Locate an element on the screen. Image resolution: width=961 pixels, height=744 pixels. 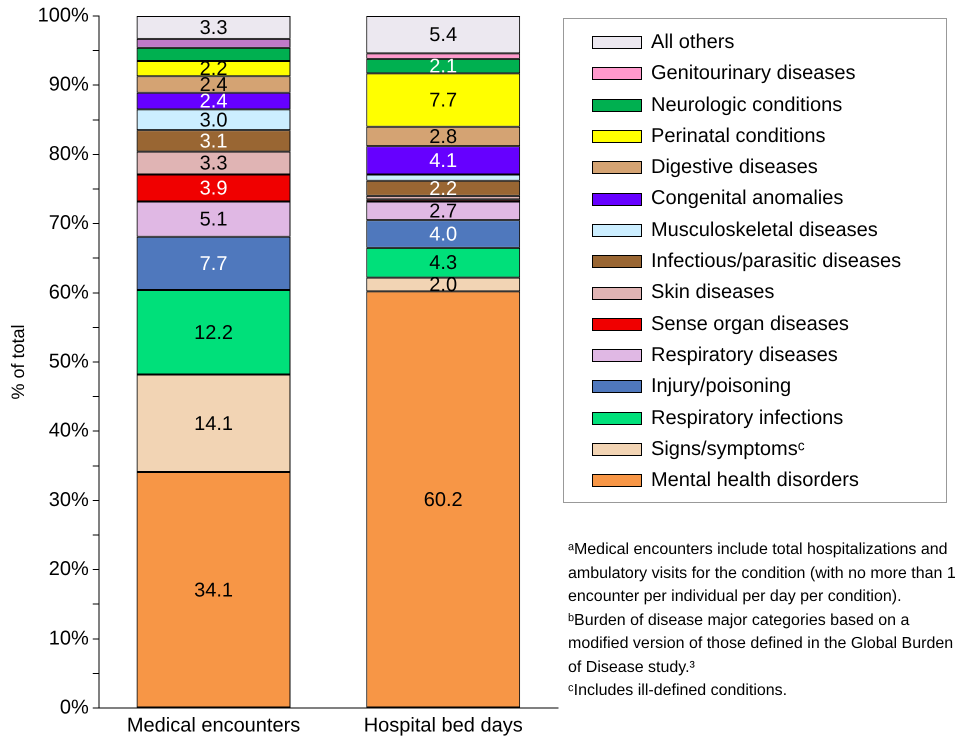
legend-label: Congenital anomalies is located at coordinates (747, 199).